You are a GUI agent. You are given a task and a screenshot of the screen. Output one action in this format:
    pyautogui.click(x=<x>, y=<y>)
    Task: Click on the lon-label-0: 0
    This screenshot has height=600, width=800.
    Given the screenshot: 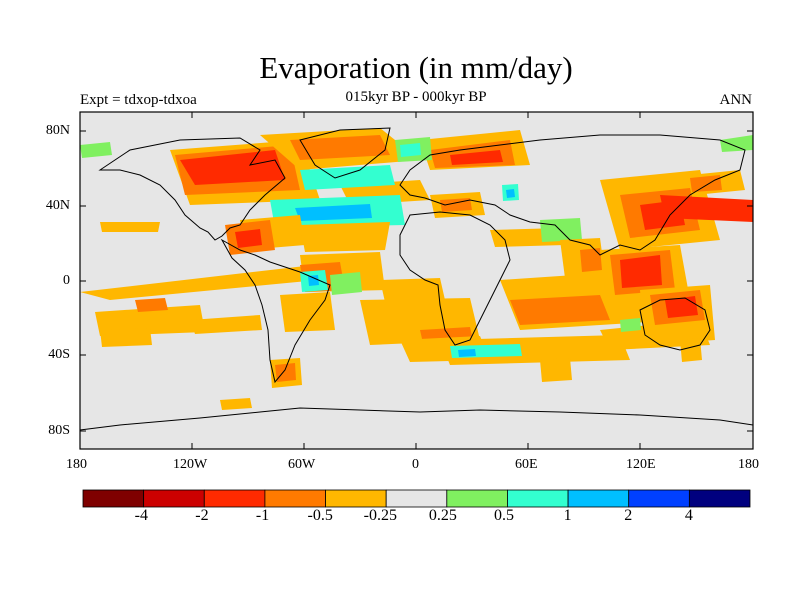 What is the action you would take?
    pyautogui.click(x=415, y=464)
    